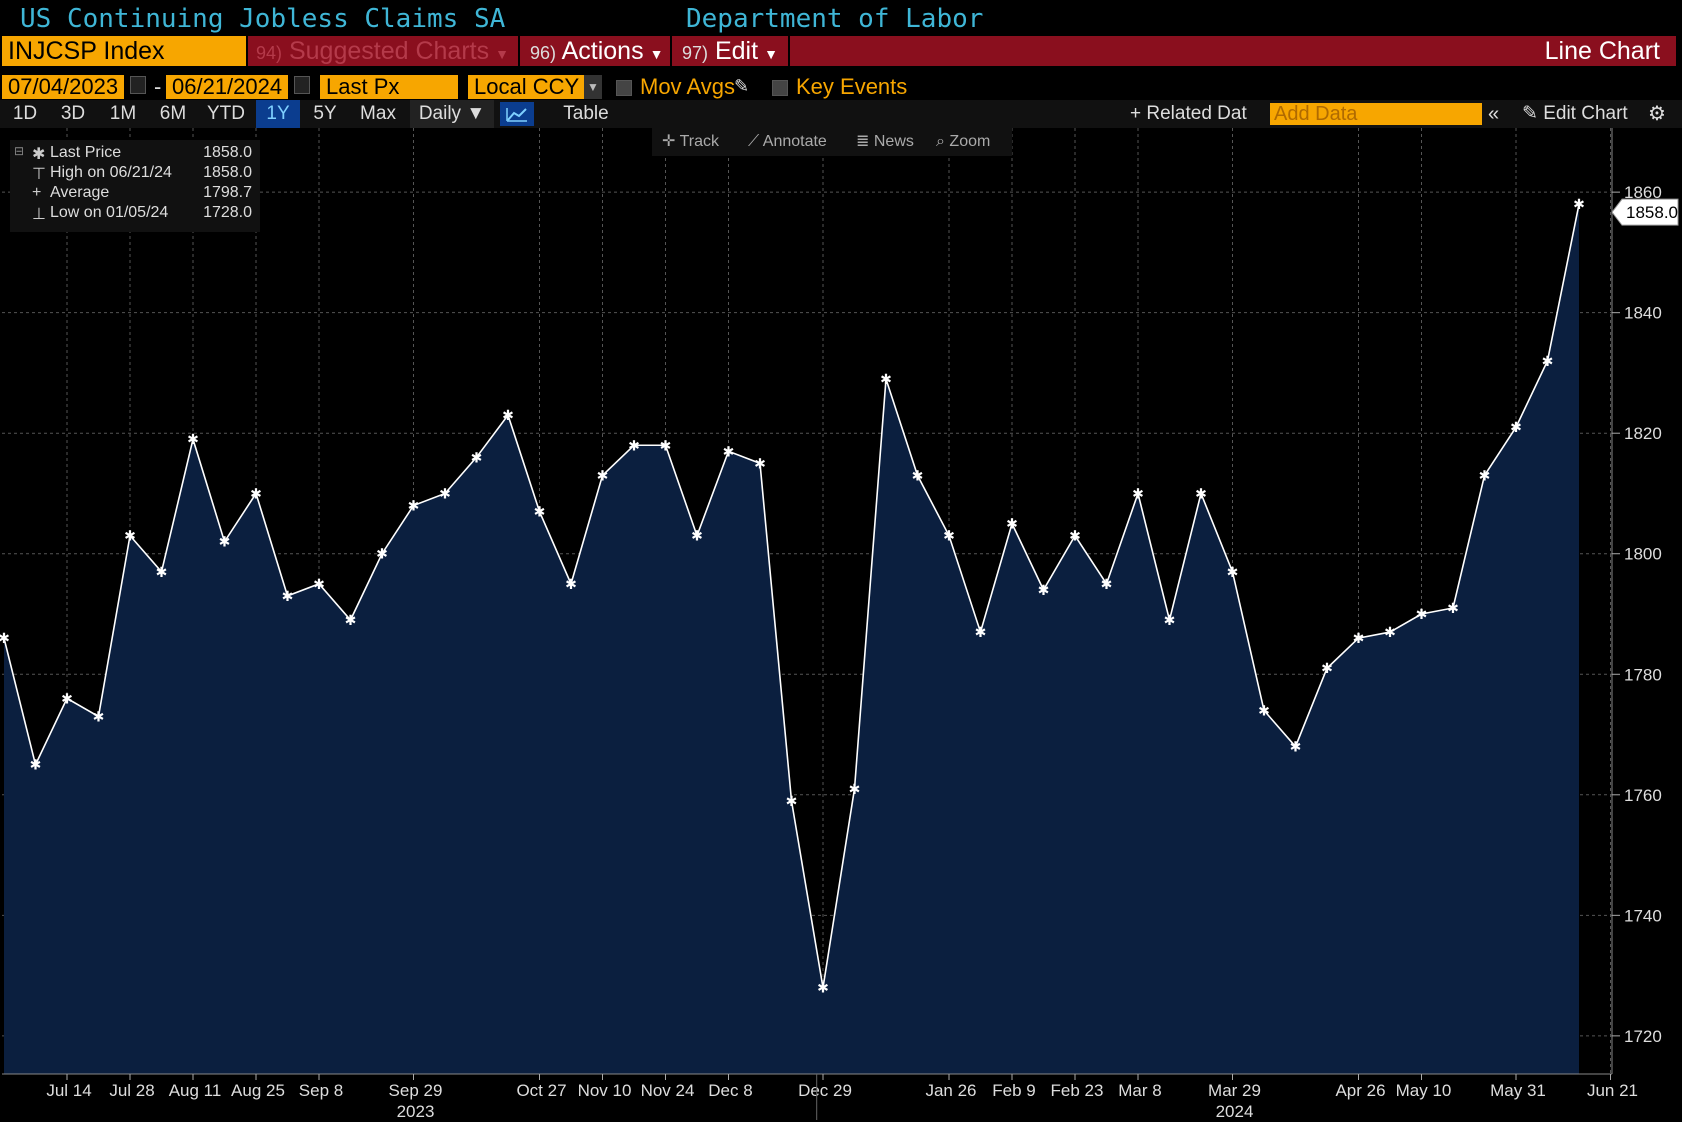 The height and width of the screenshot is (1122, 1682). I want to click on start-date-field: 07/04/2023, so click(63, 87).